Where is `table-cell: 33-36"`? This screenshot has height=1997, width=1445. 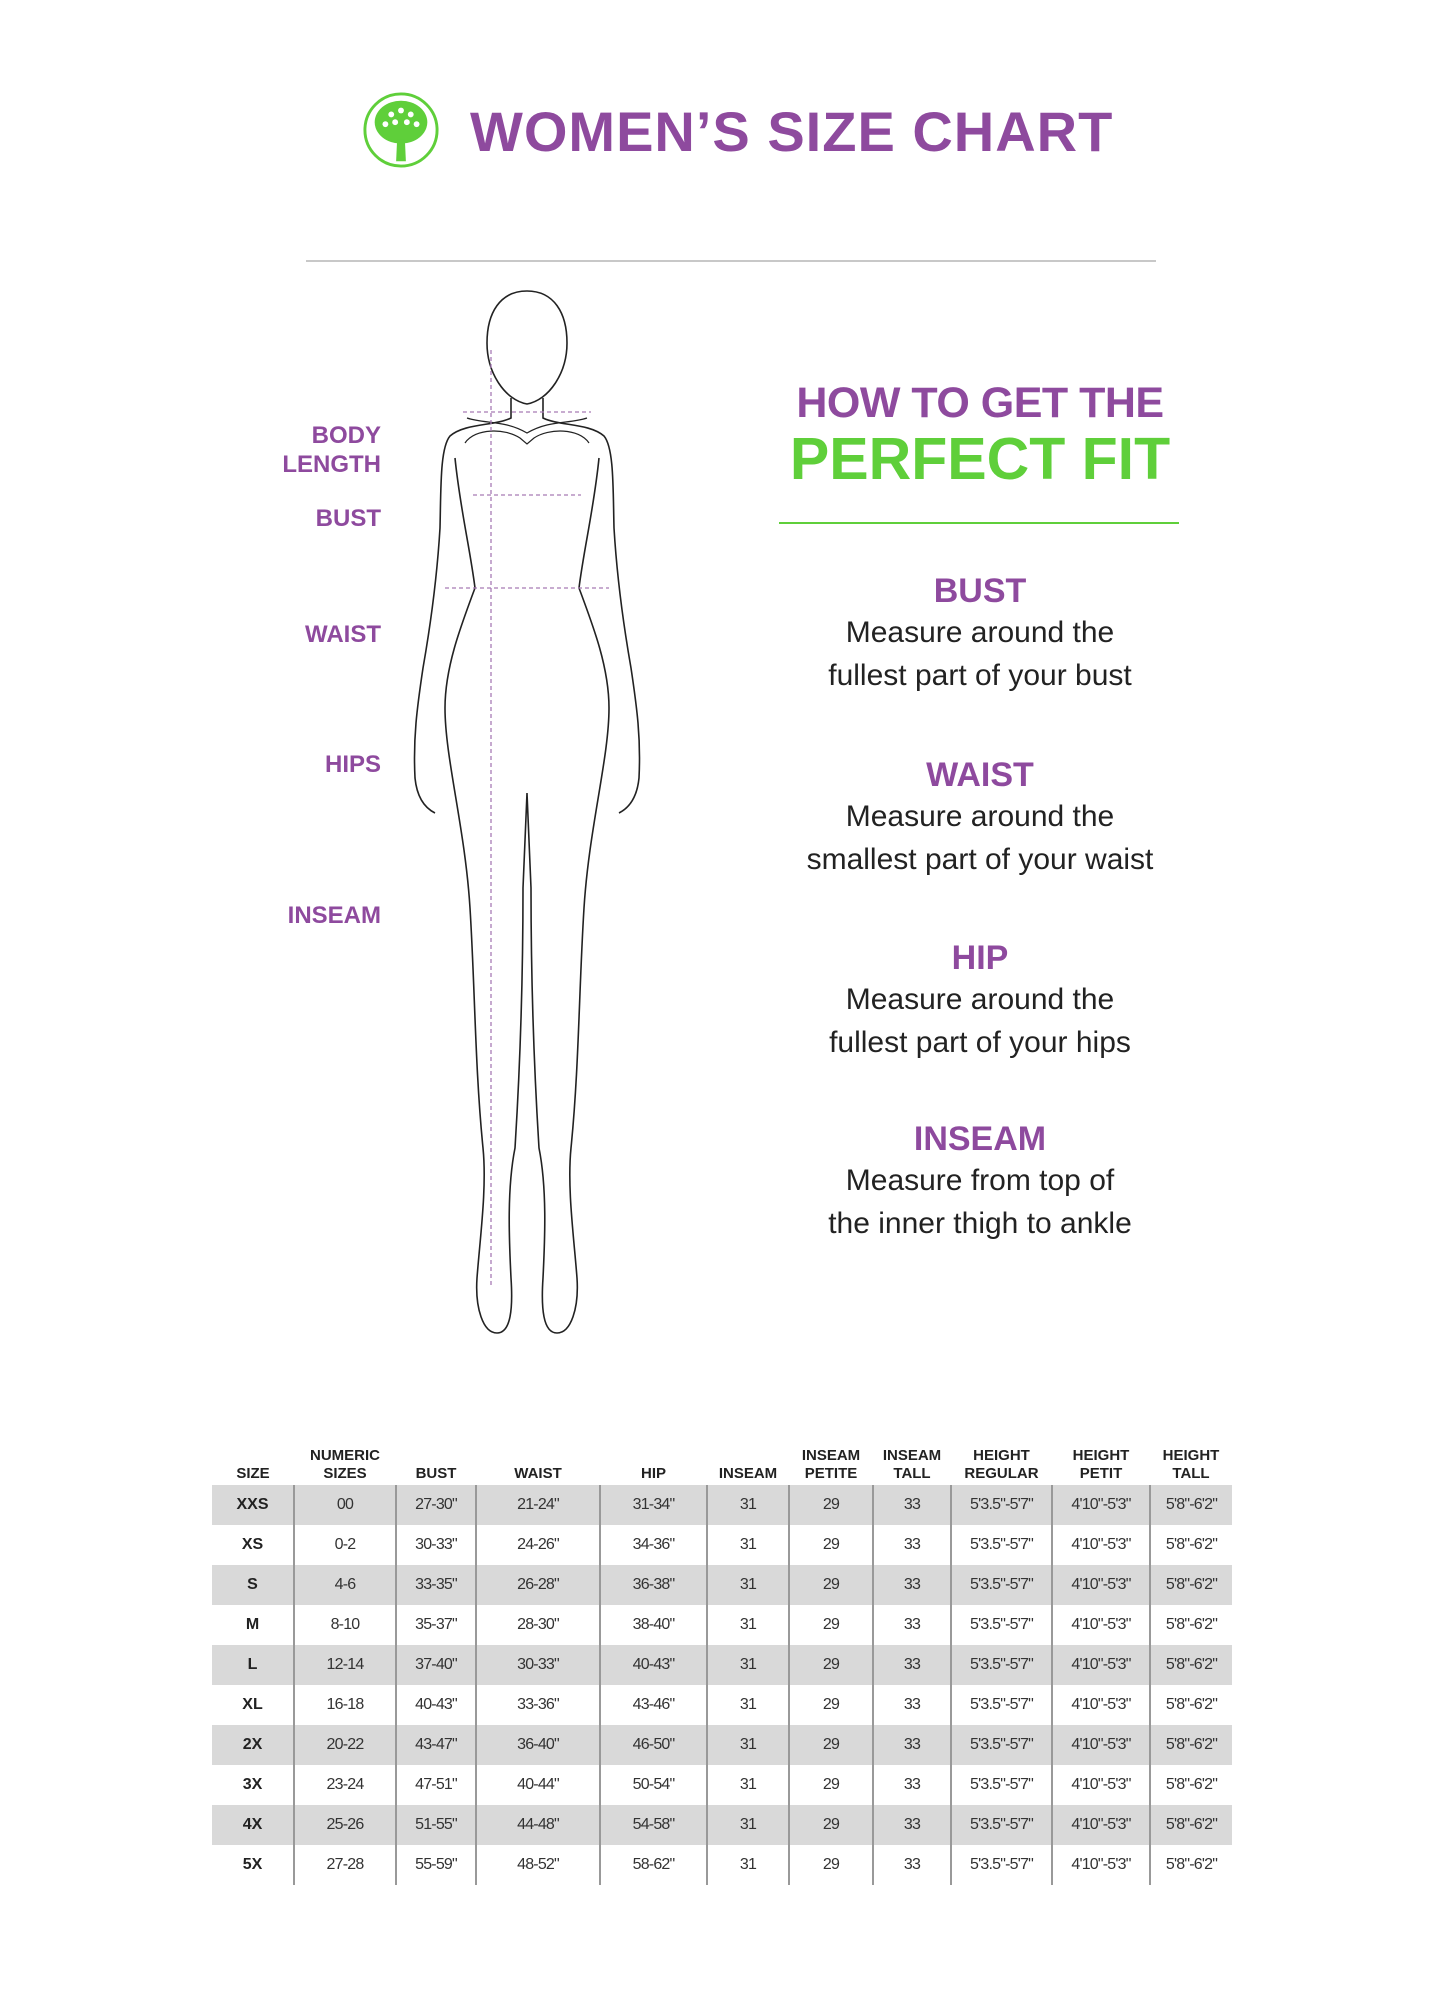
table-cell: 33-36" is located at coordinates (537, 1705).